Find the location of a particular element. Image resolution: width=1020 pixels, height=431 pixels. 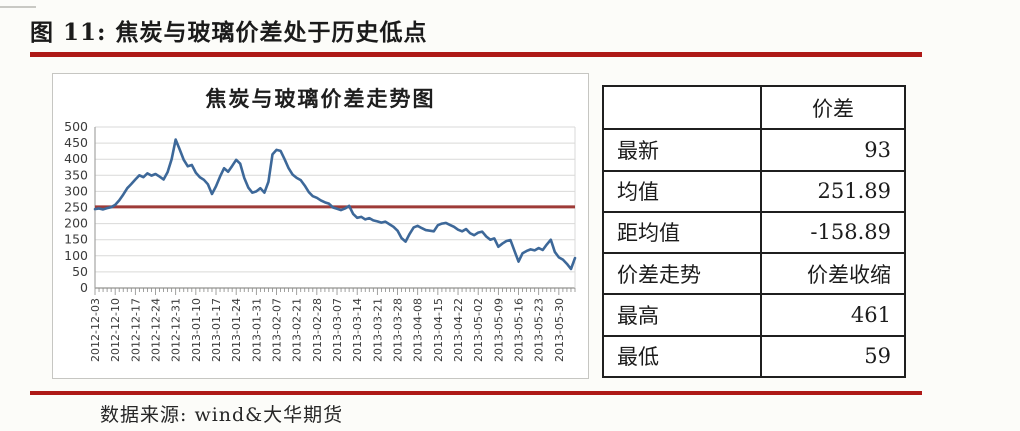

table-value-cell: 251.89 is located at coordinates (832, 190).